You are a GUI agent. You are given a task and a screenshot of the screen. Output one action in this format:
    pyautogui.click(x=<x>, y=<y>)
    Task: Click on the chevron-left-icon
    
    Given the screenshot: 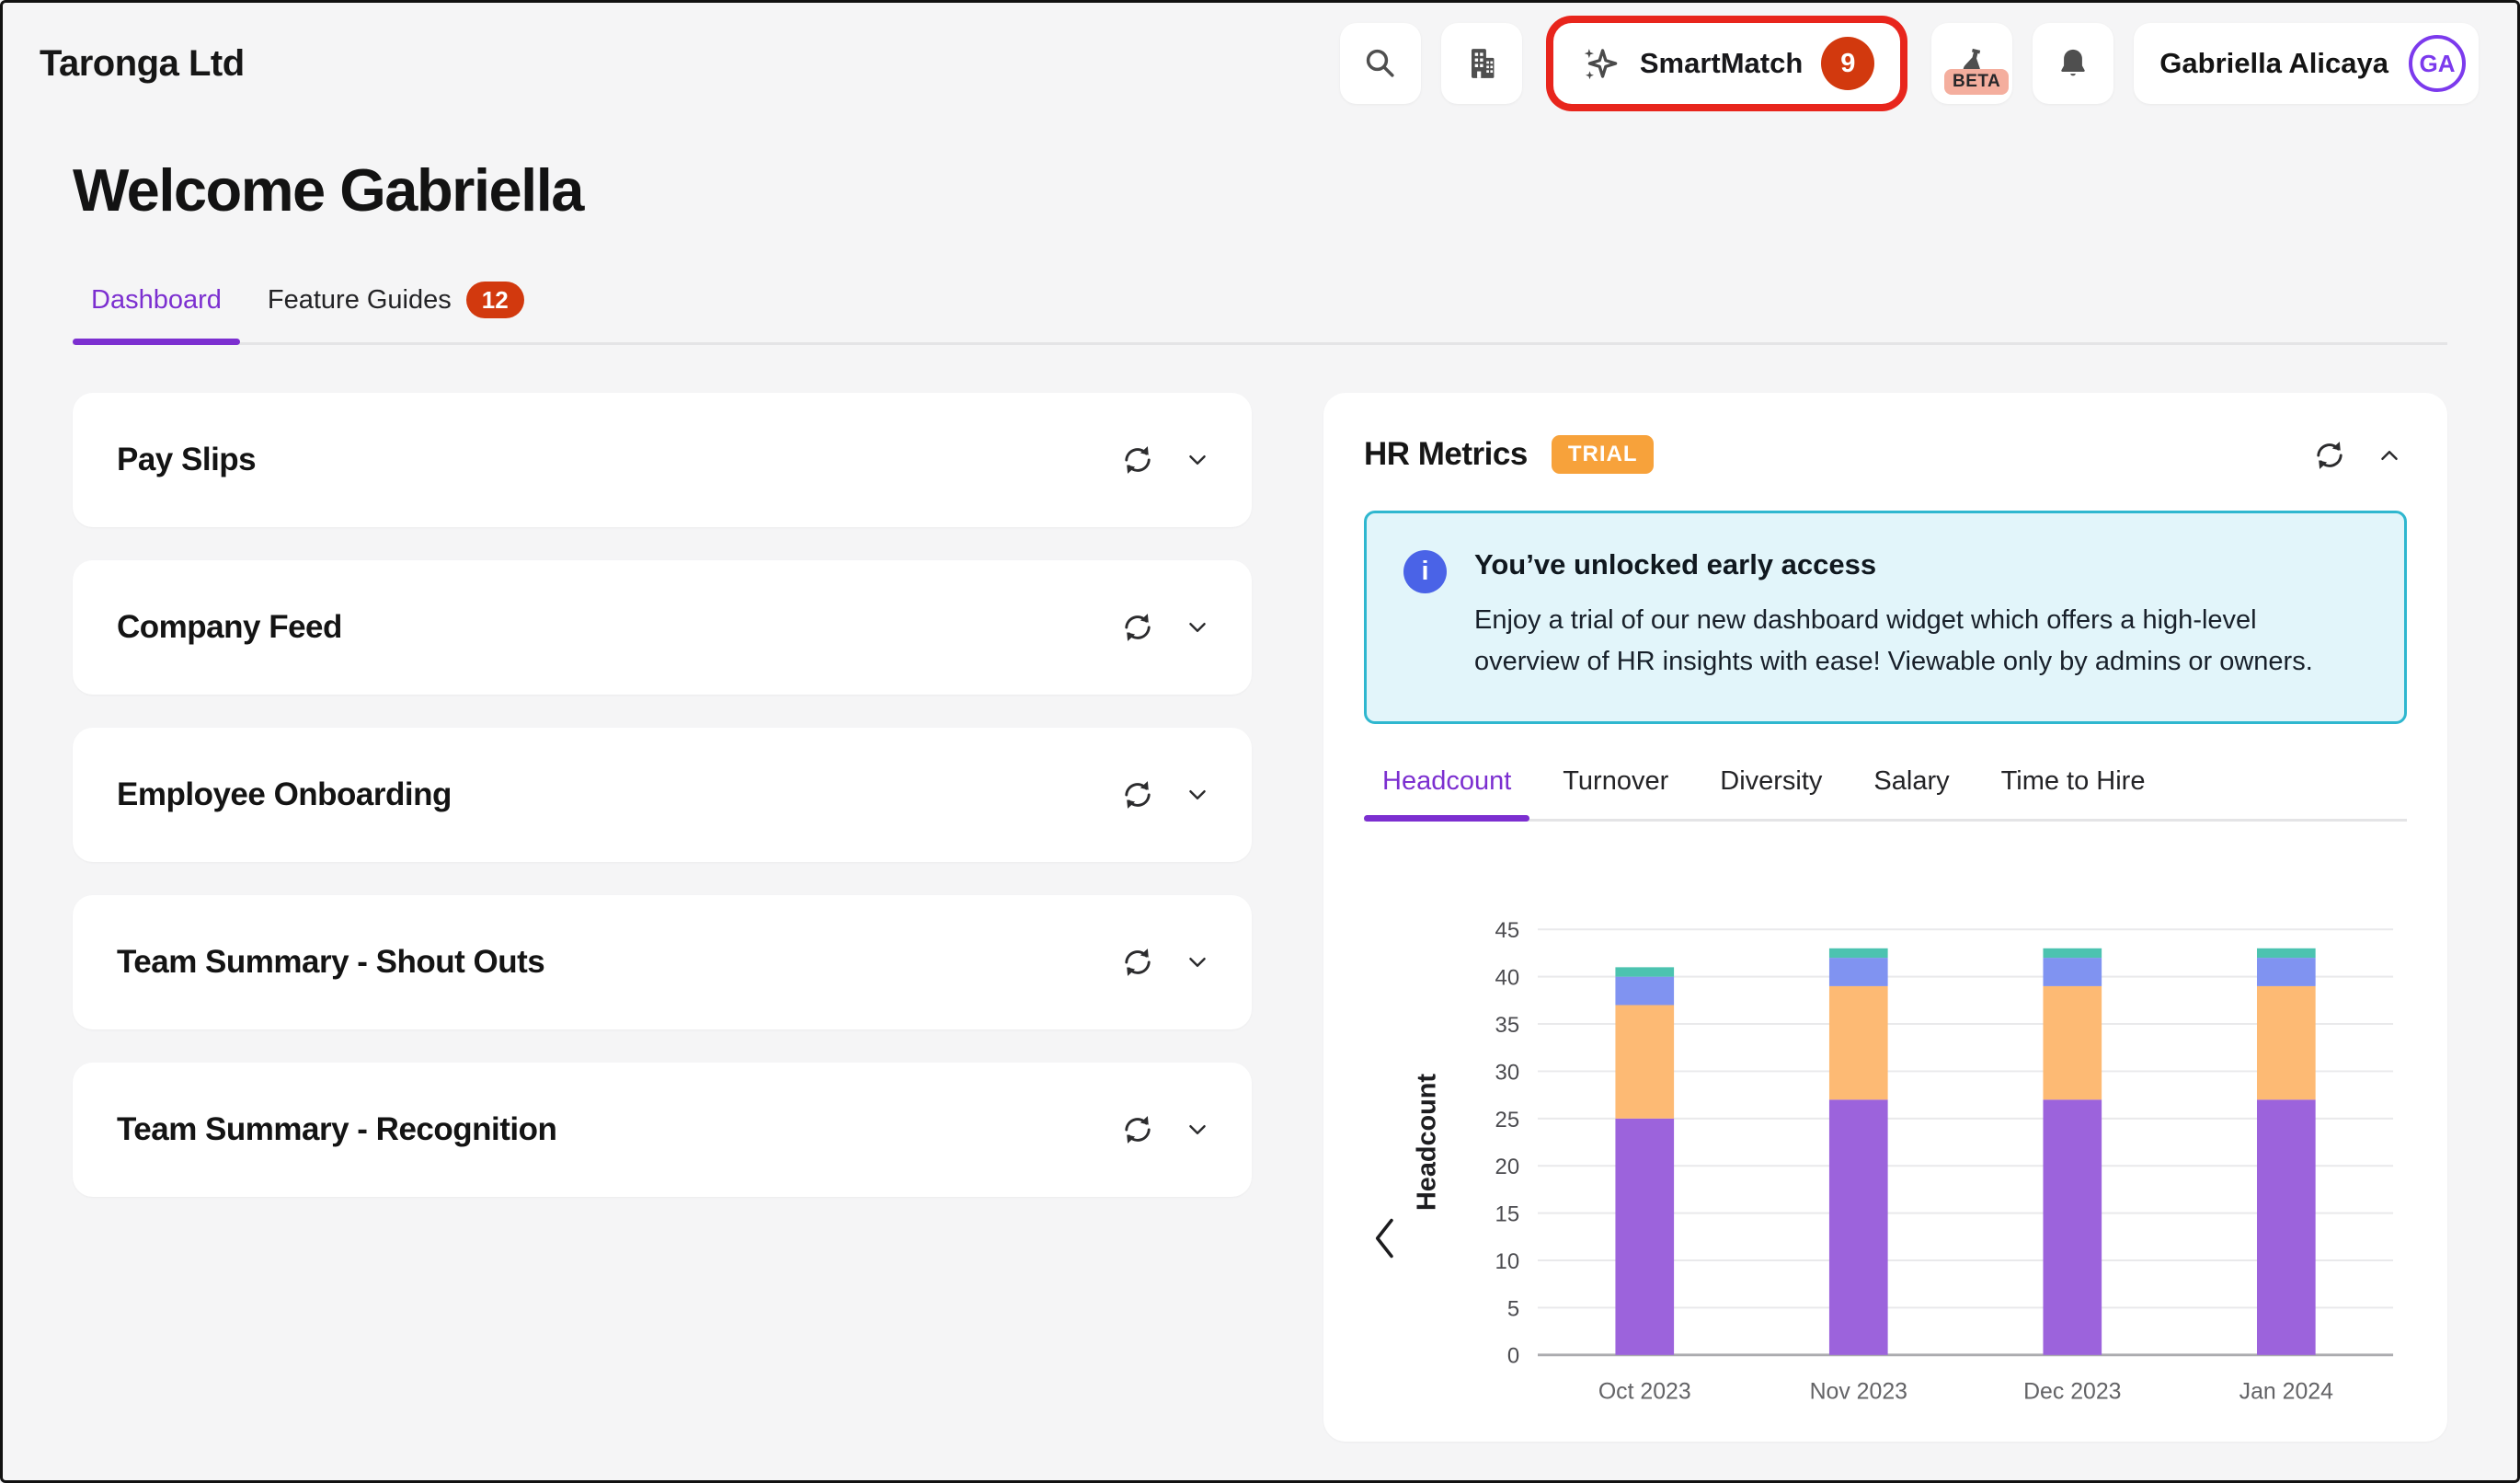 What is the action you would take?
    pyautogui.click(x=1384, y=1238)
    